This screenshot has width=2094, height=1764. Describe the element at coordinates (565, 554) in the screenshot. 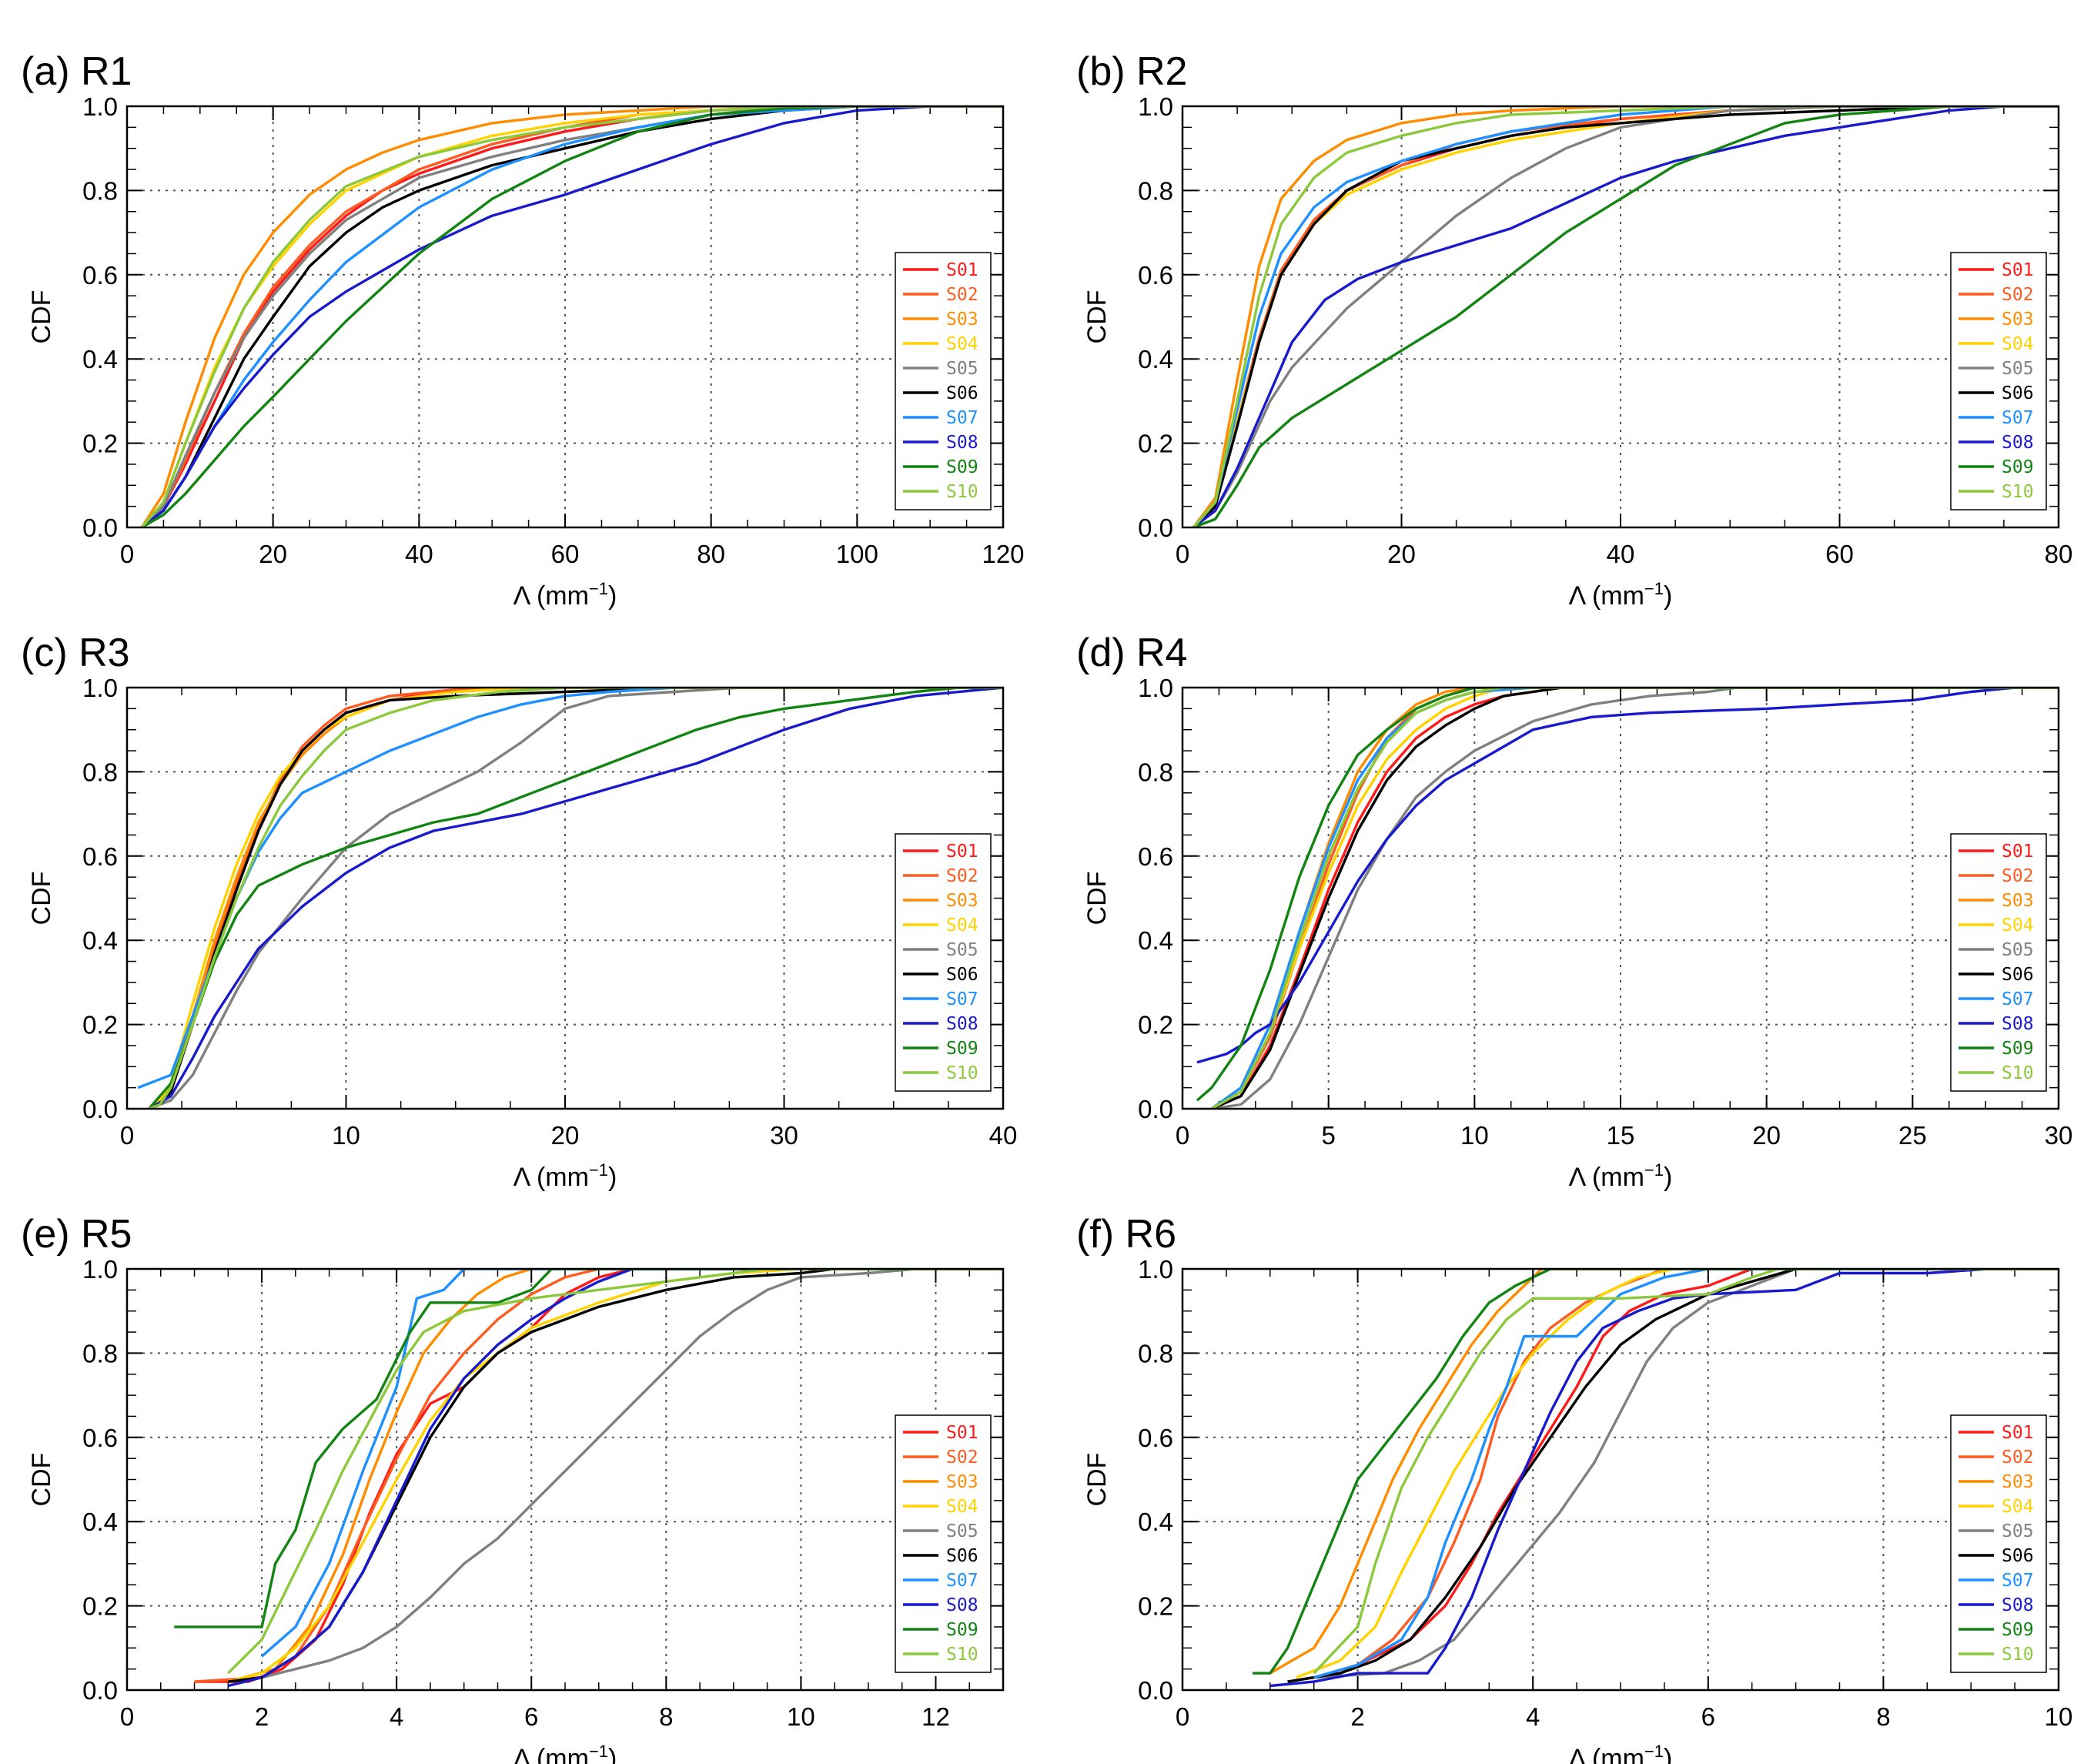

I see `x-tick-label: 60` at that location.